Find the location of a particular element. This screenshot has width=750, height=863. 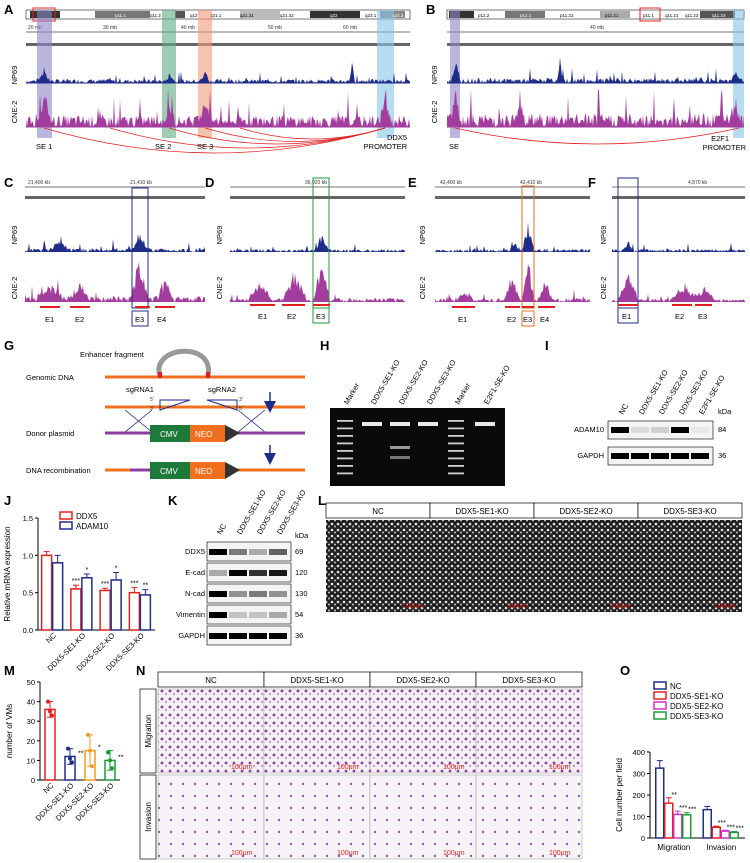

promoter-label-e2f1-2: PROMOTER is located at coordinates (725, 147).